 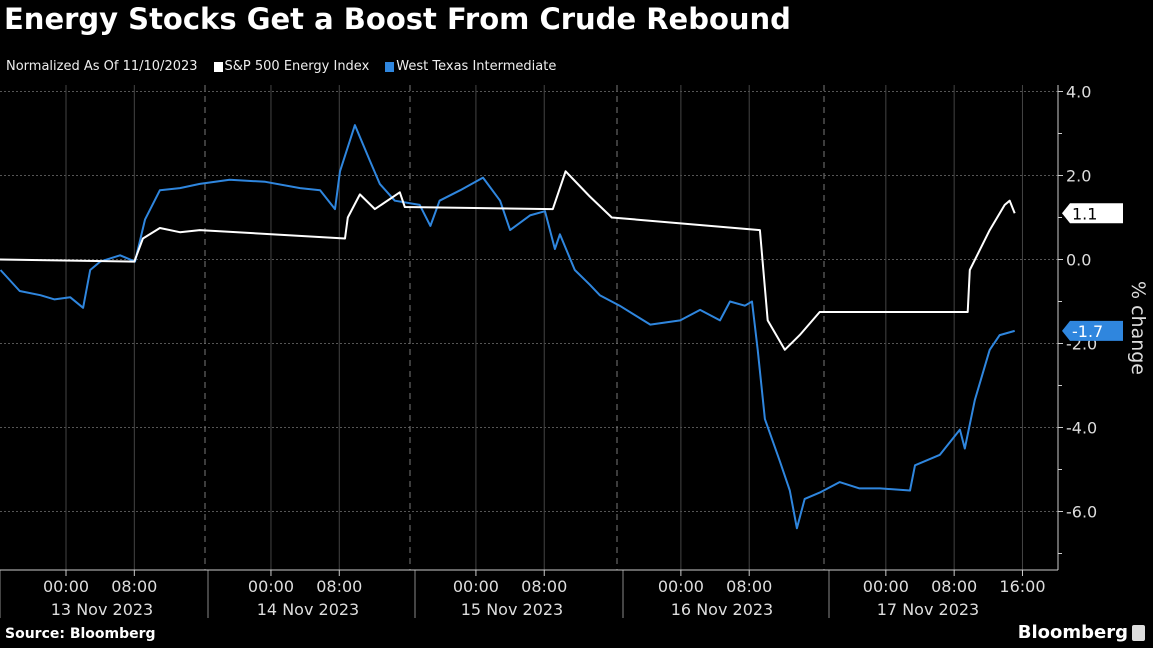 I want to click on x-day-label: 16 Nov 2023, so click(x=722, y=609).